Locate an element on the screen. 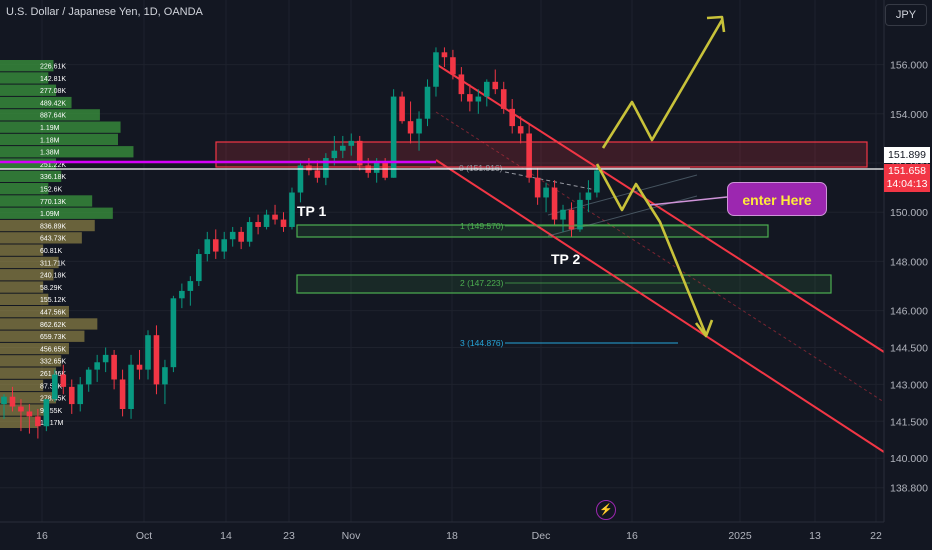 The image size is (932, 550). volume-profile-label: 58.29K is located at coordinates (51, 288).